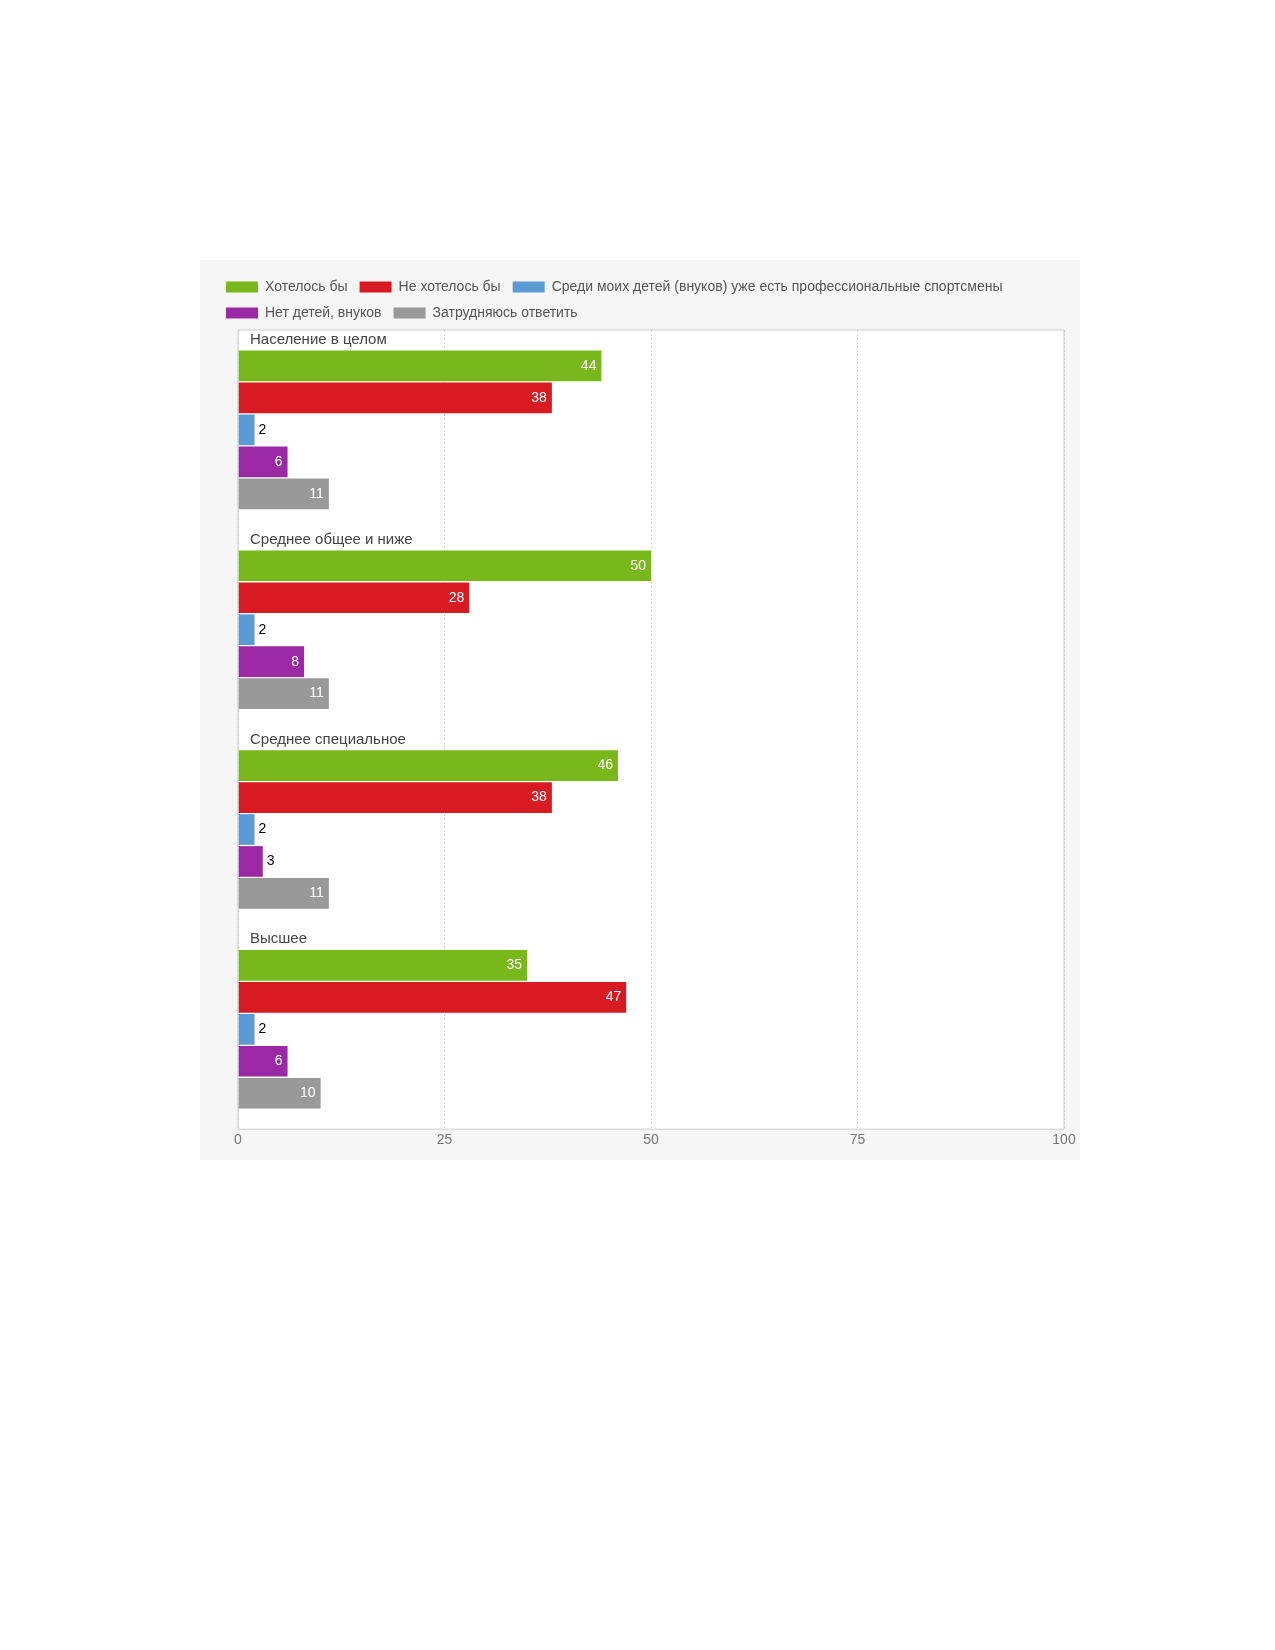 The height and width of the screenshot is (1650, 1275). Describe the element at coordinates (588, 364) in the screenshot. I see `data-label: 44` at that location.